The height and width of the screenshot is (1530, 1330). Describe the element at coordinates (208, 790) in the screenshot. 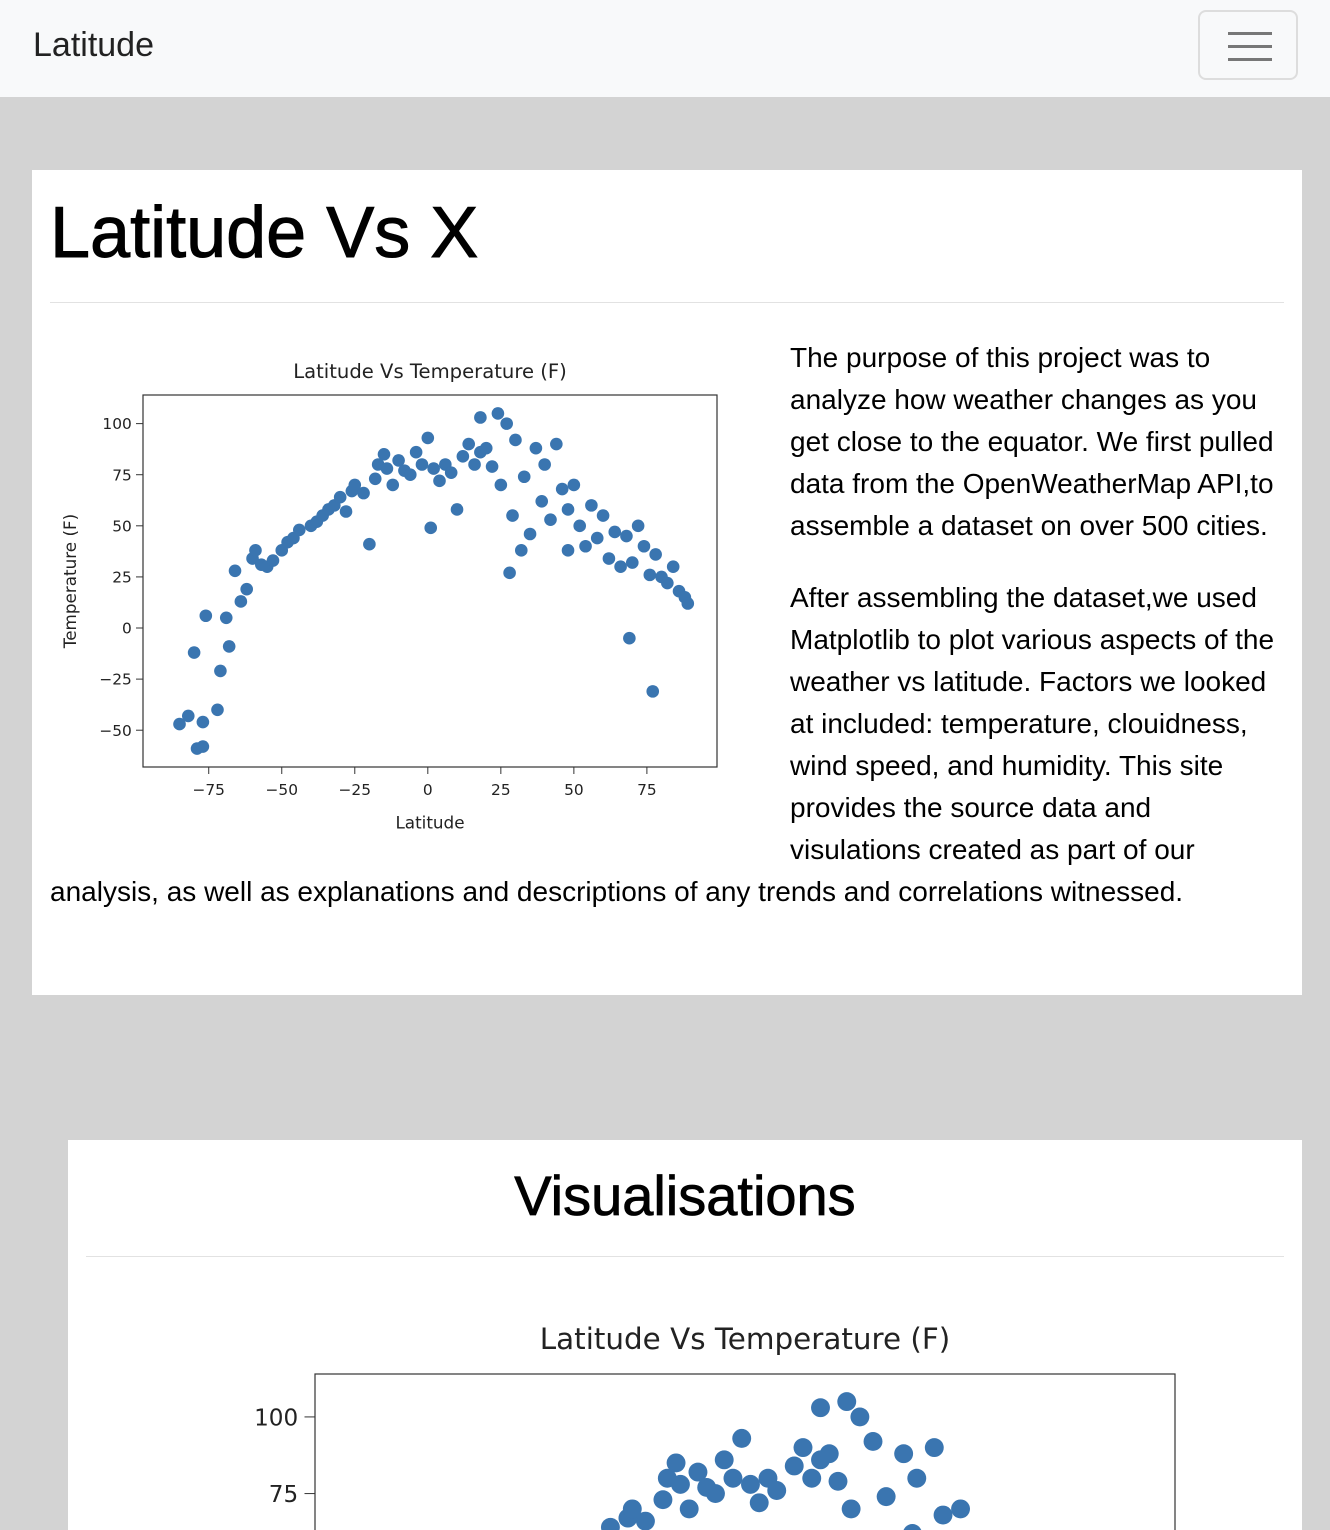

I see `x-tick-label: −75` at that location.